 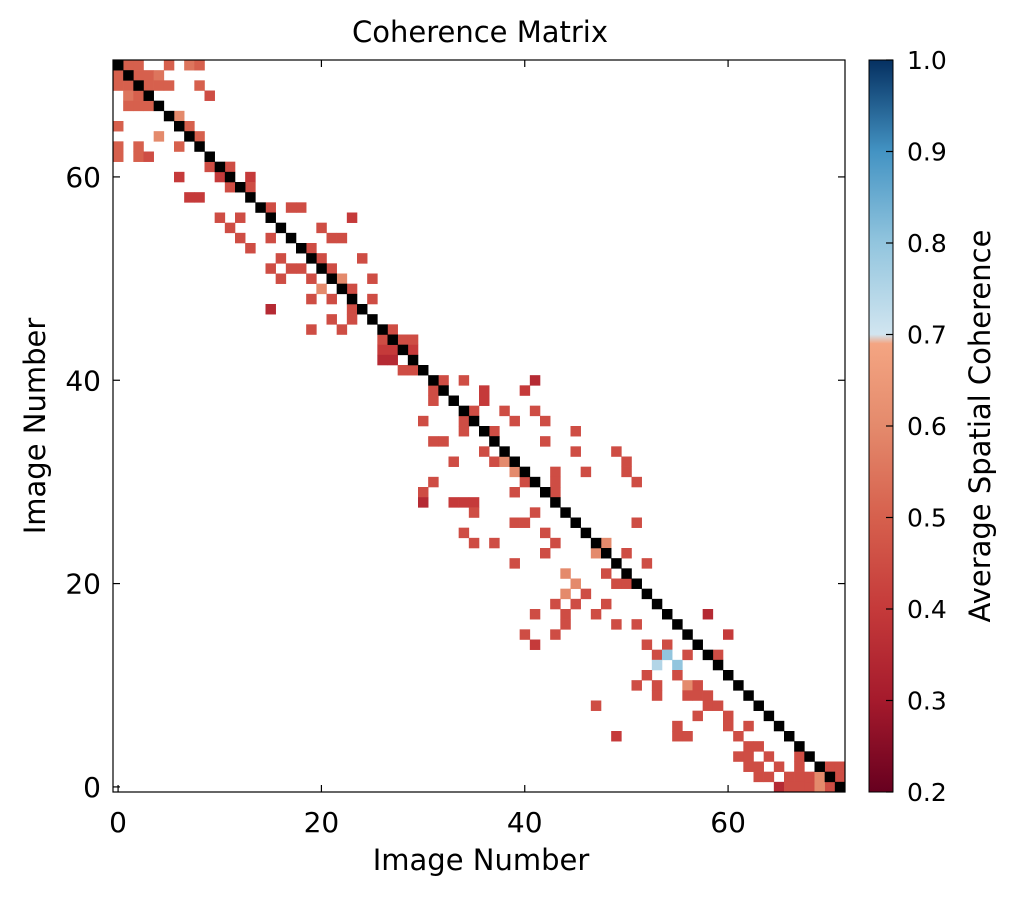 What do you see at coordinates (927, 426) in the screenshot?
I see `colorbar-tick-label: 0.6` at bounding box center [927, 426].